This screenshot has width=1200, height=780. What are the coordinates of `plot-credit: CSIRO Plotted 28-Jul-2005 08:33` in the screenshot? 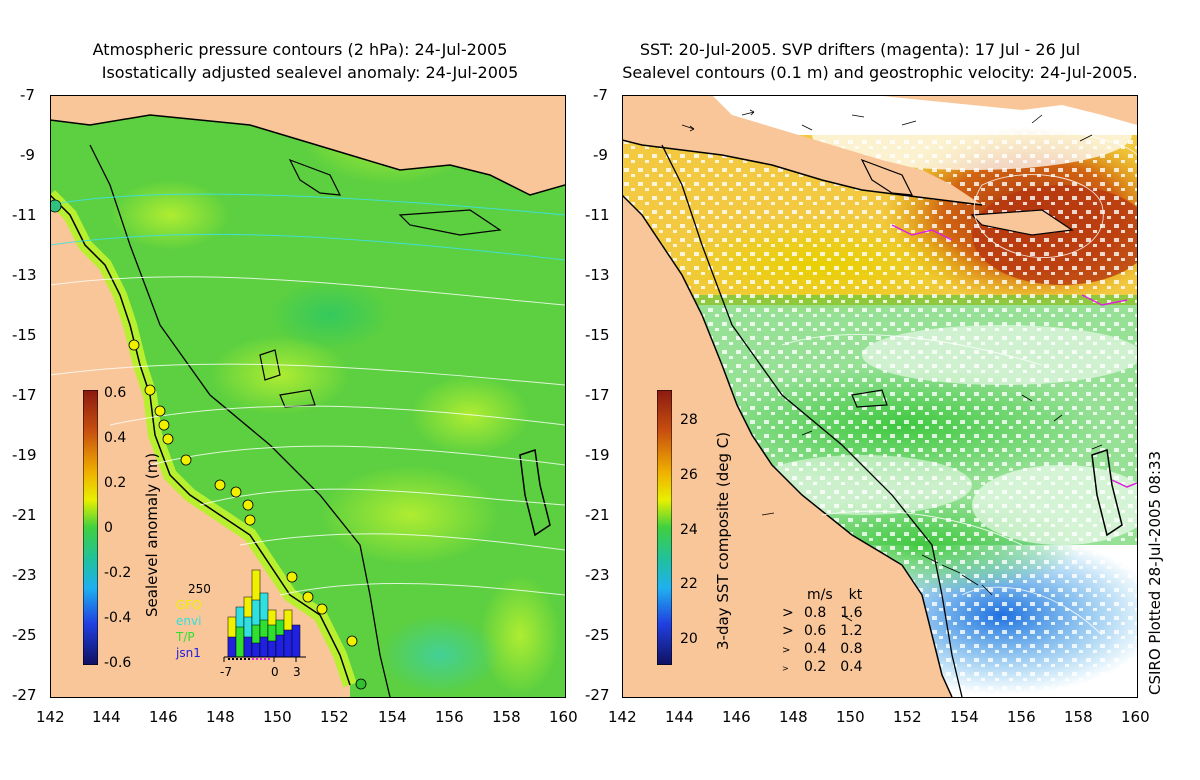 It's located at (1155, 572).